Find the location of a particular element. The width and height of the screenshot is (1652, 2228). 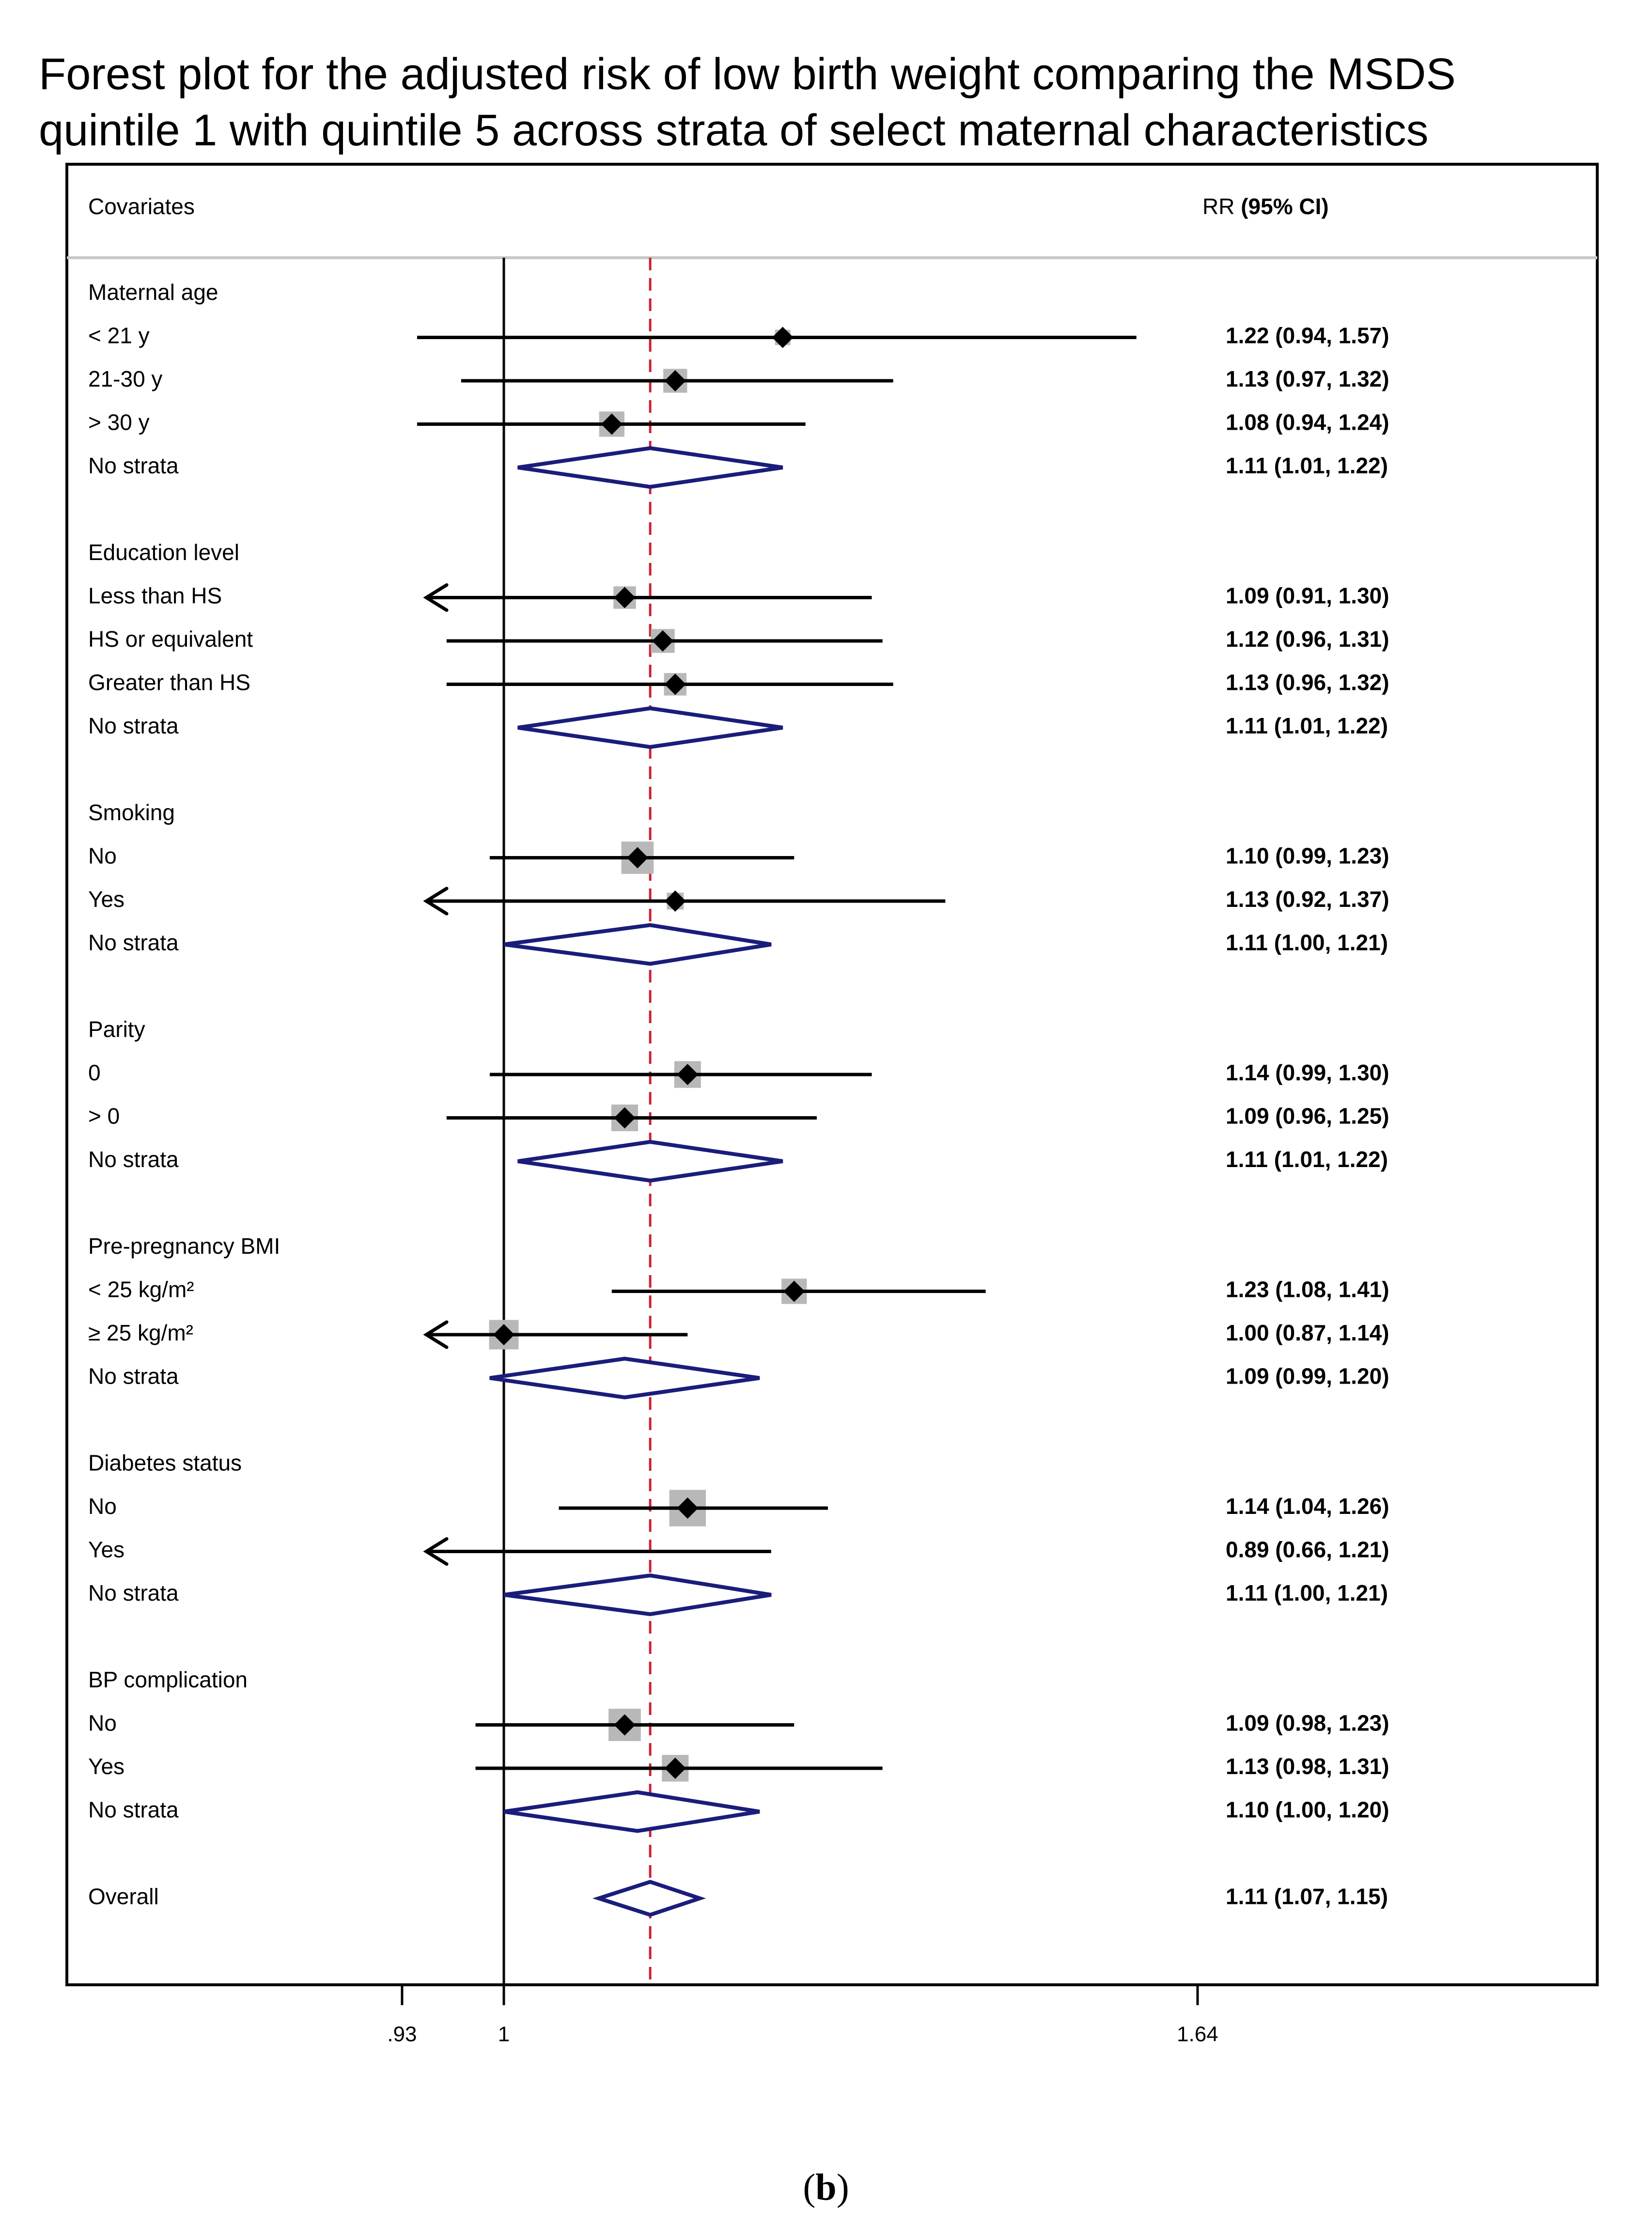

estimate-ci-text: 1.09 (0.98, 1.23) is located at coordinates (1307, 1723).